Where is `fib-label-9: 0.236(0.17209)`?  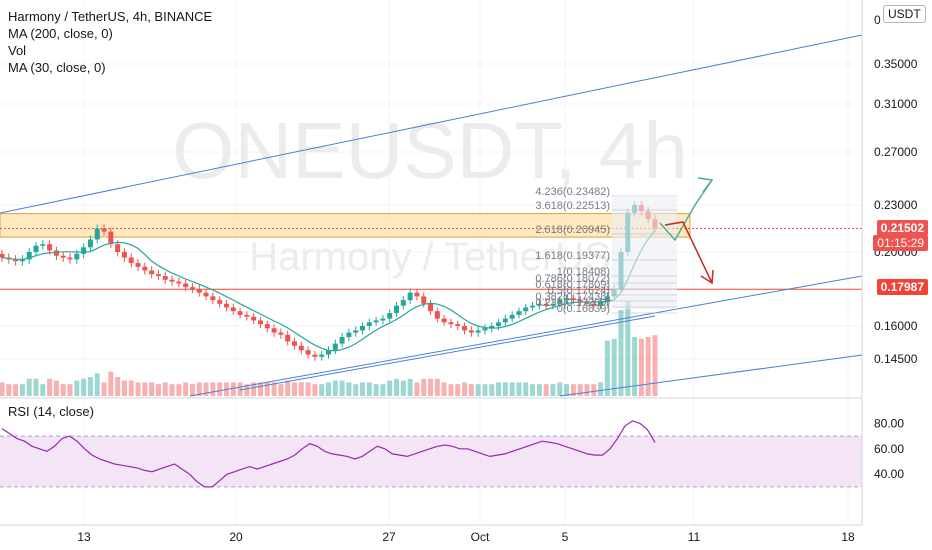 fib-label-9: 0.236(0.17209) is located at coordinates (572, 303).